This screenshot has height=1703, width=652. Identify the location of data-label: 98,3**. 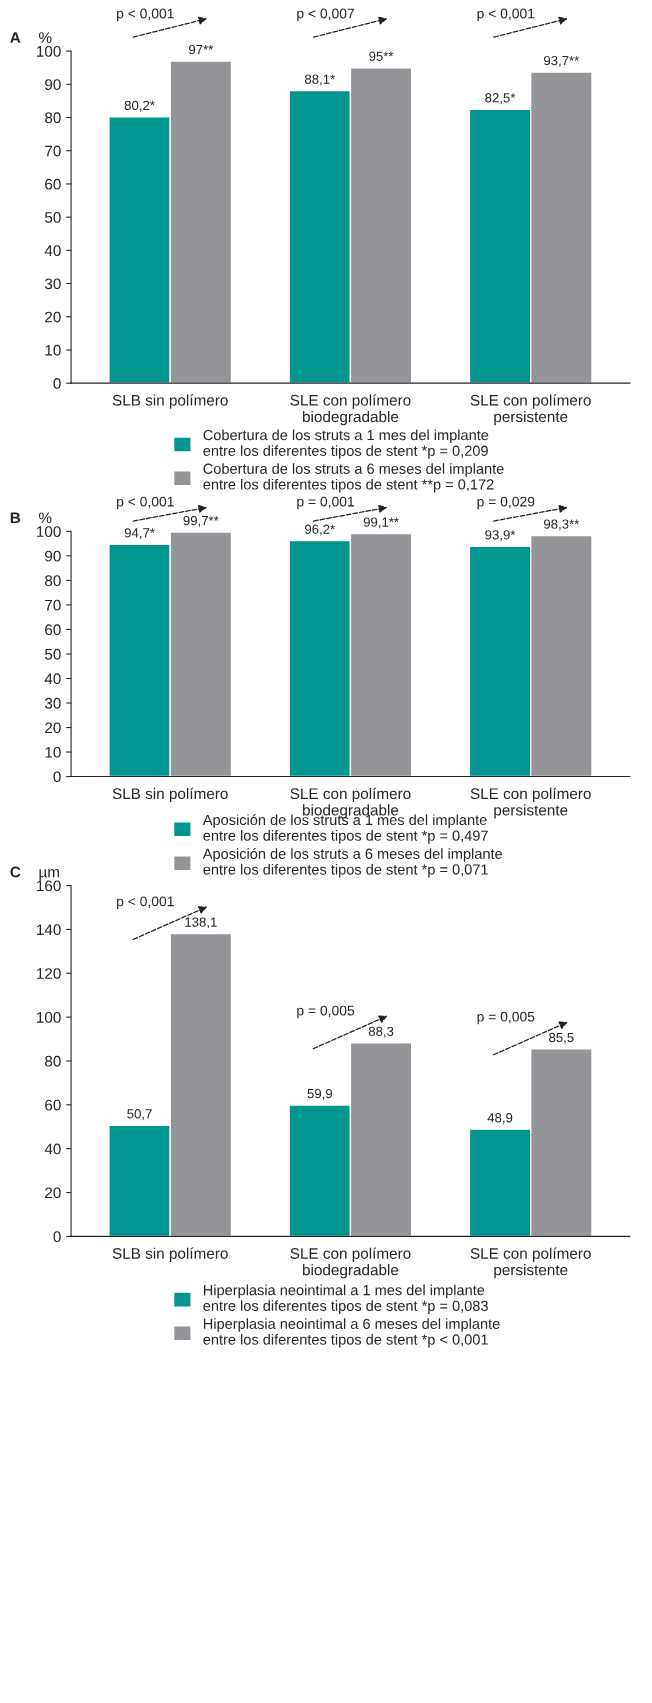
(561, 525).